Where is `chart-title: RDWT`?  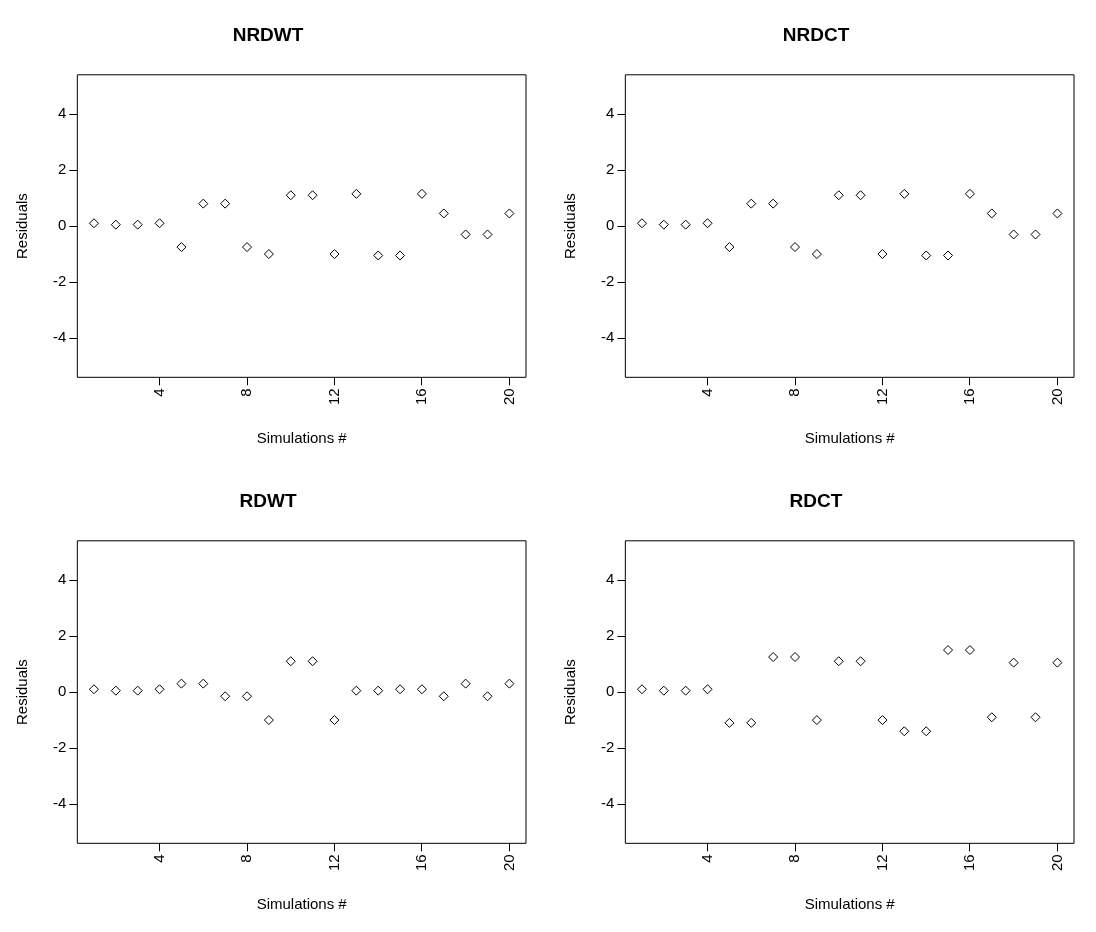 chart-title: RDWT is located at coordinates (268, 500).